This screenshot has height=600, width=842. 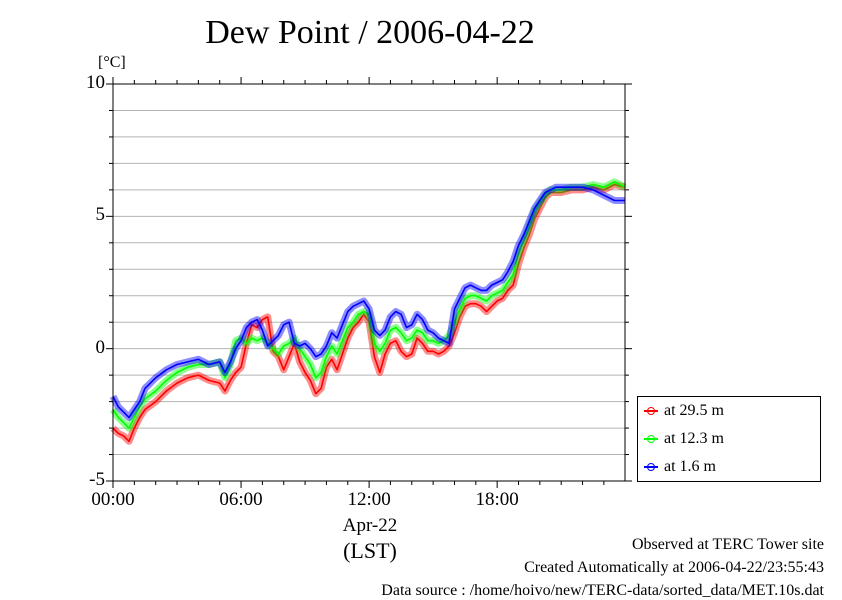 I want to click on legend-item-29-5m: at 29.5 m, so click(x=684, y=411).